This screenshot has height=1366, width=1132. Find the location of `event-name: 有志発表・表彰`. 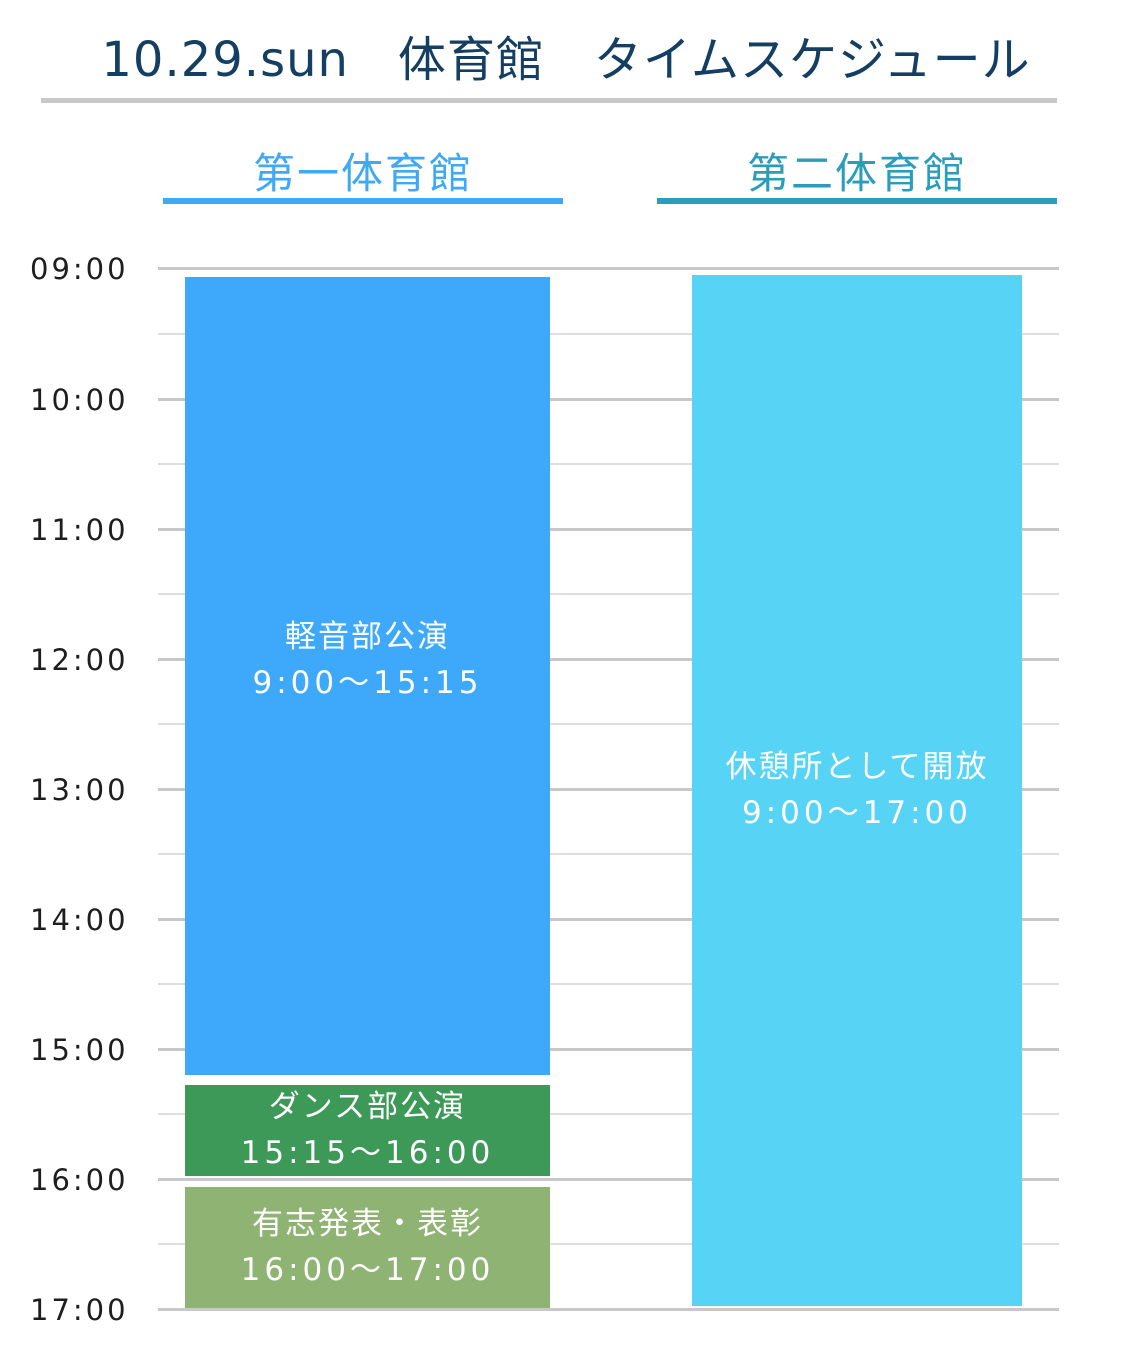

event-name: 有志発表・表彰 is located at coordinates (367, 1223).